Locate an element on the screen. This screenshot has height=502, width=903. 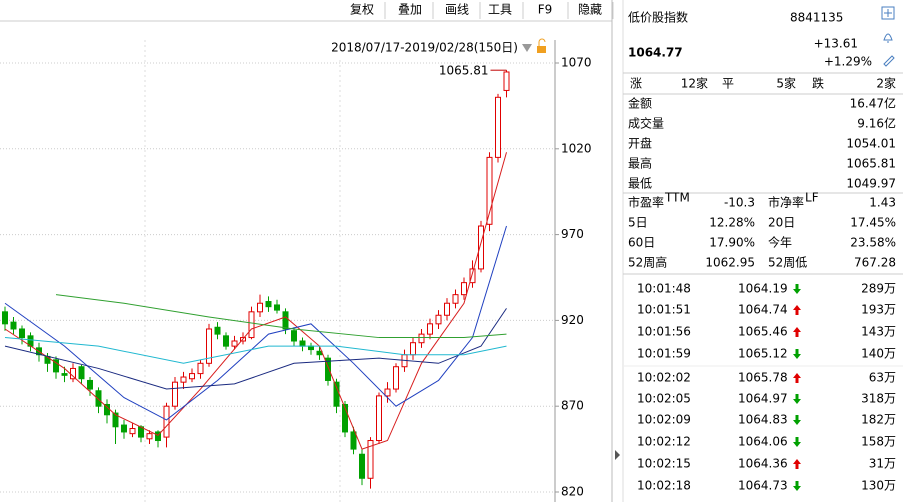
alert-icon is located at coordinates (888, 38).